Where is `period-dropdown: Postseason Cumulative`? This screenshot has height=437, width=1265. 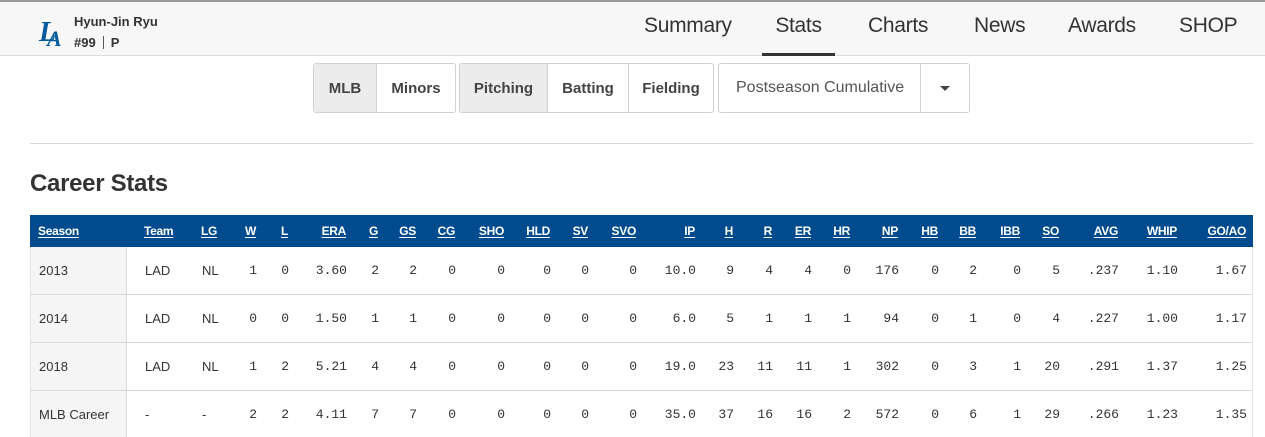 period-dropdown: Postseason Cumulative is located at coordinates (844, 88).